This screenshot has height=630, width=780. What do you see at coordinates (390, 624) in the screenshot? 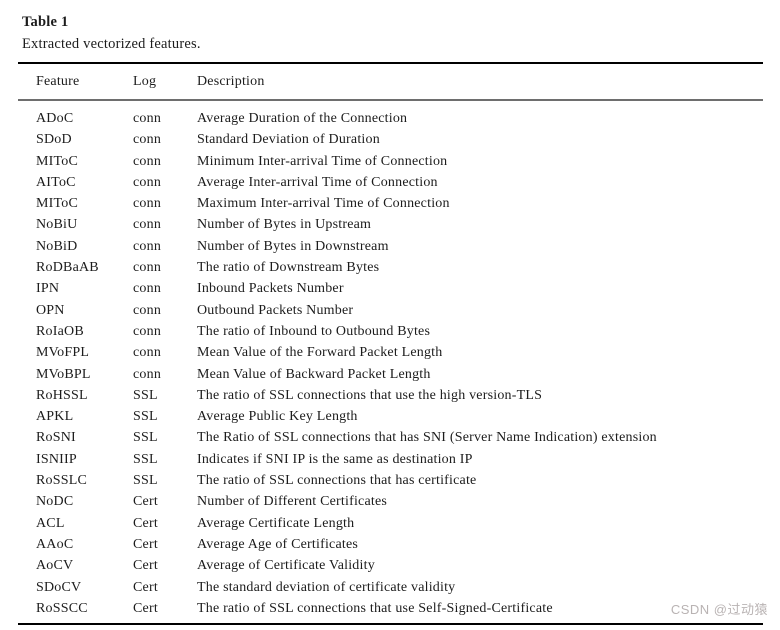
I see `table-bottom-rule` at bounding box center [390, 624].